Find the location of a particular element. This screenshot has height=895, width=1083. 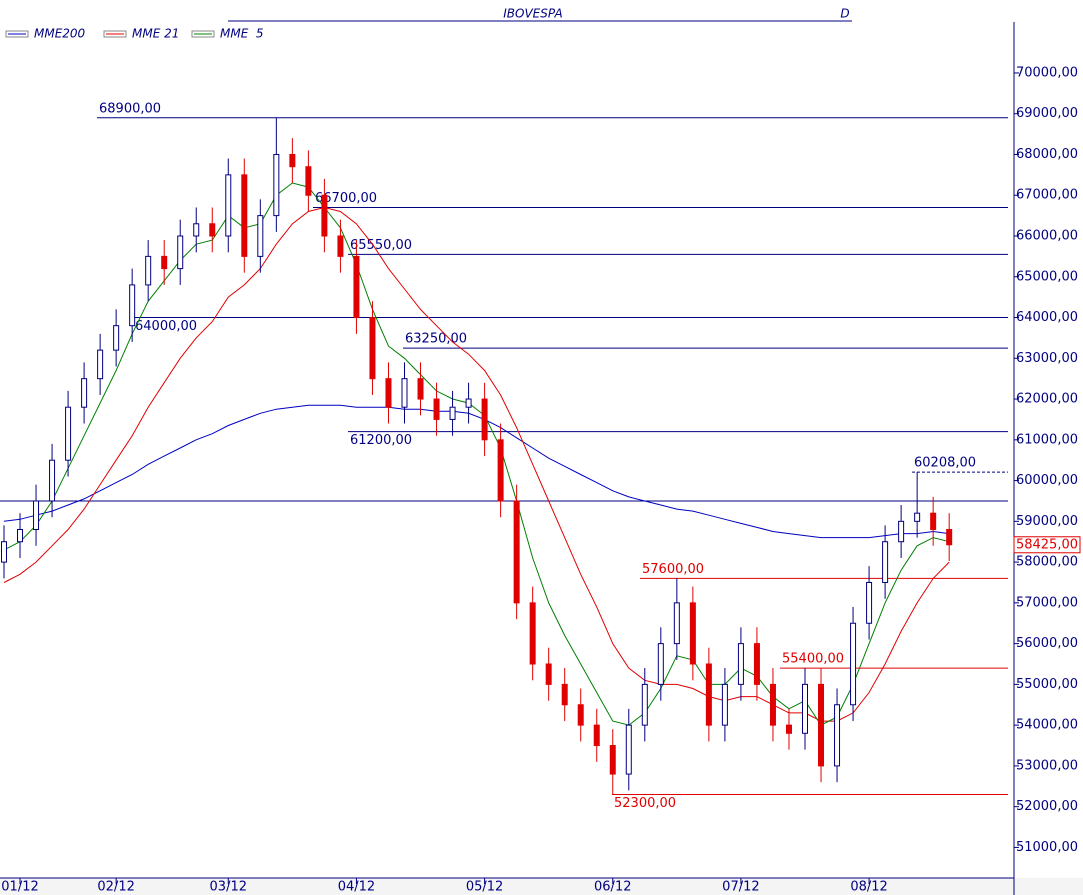

y-tick-label: 69000,00 is located at coordinates (1047, 113).